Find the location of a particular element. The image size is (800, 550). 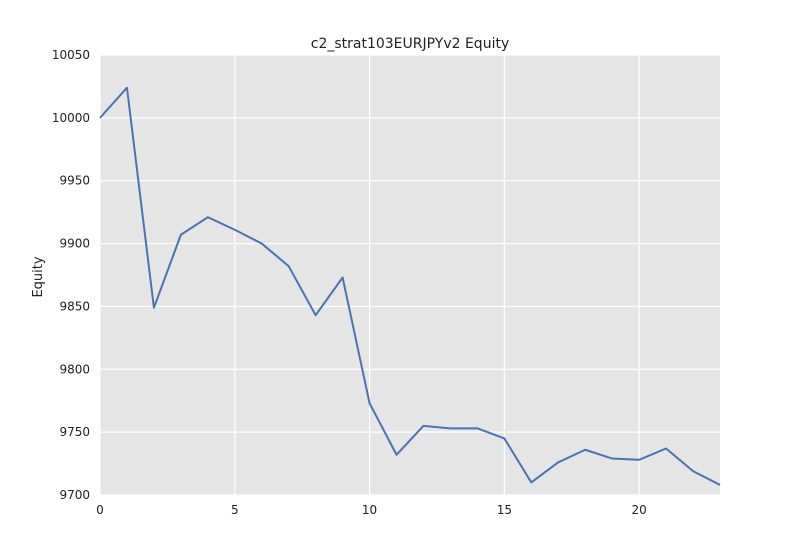

x-tick-label: 10 is located at coordinates (369, 510).